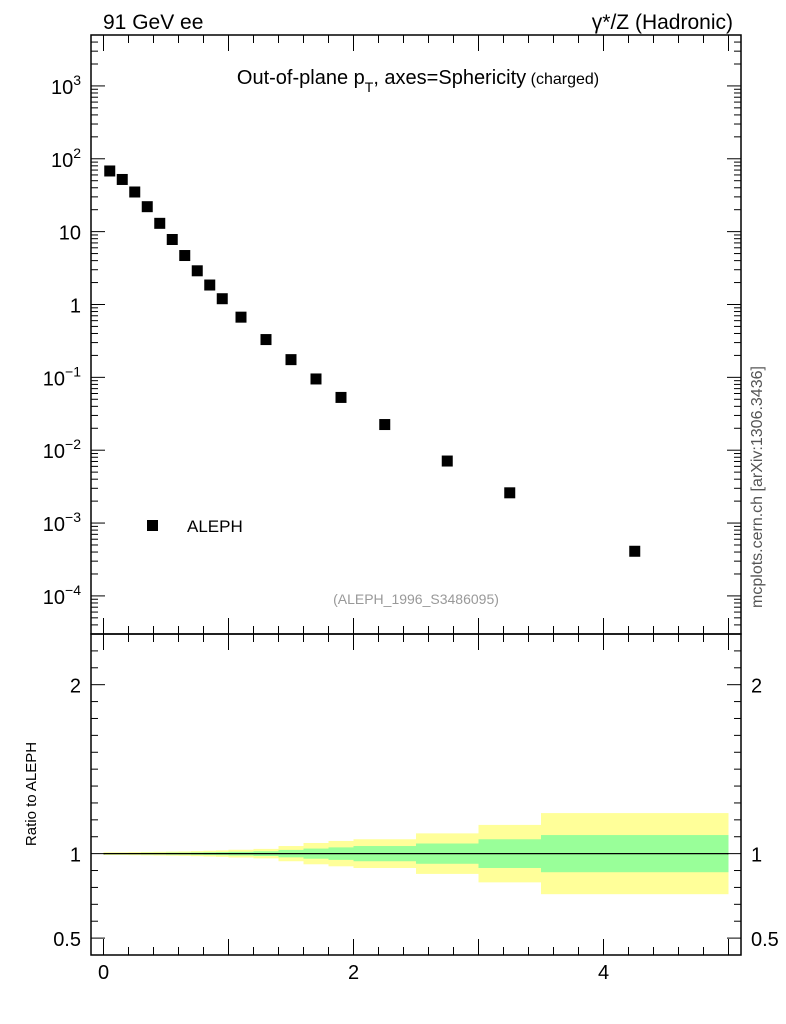 The width and height of the screenshot is (786, 1024). What do you see at coordinates (353, 973) in the screenshot?
I see `x-tick-label-1: 2` at bounding box center [353, 973].